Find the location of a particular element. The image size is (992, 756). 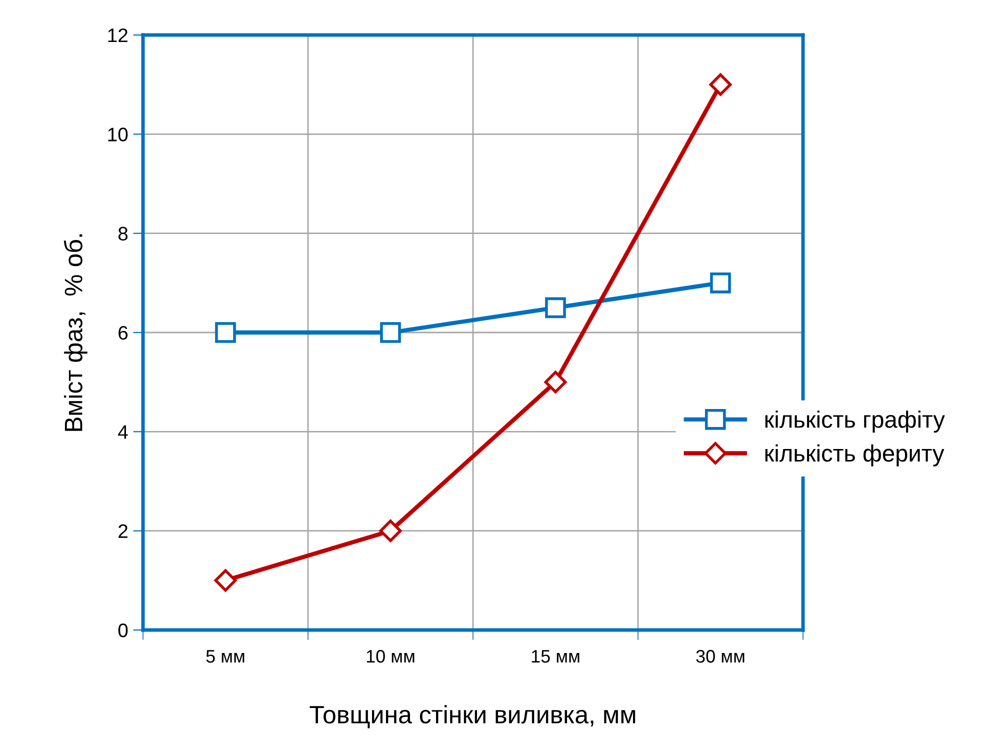

legend-label: кількість графіту is located at coordinates (855, 421).